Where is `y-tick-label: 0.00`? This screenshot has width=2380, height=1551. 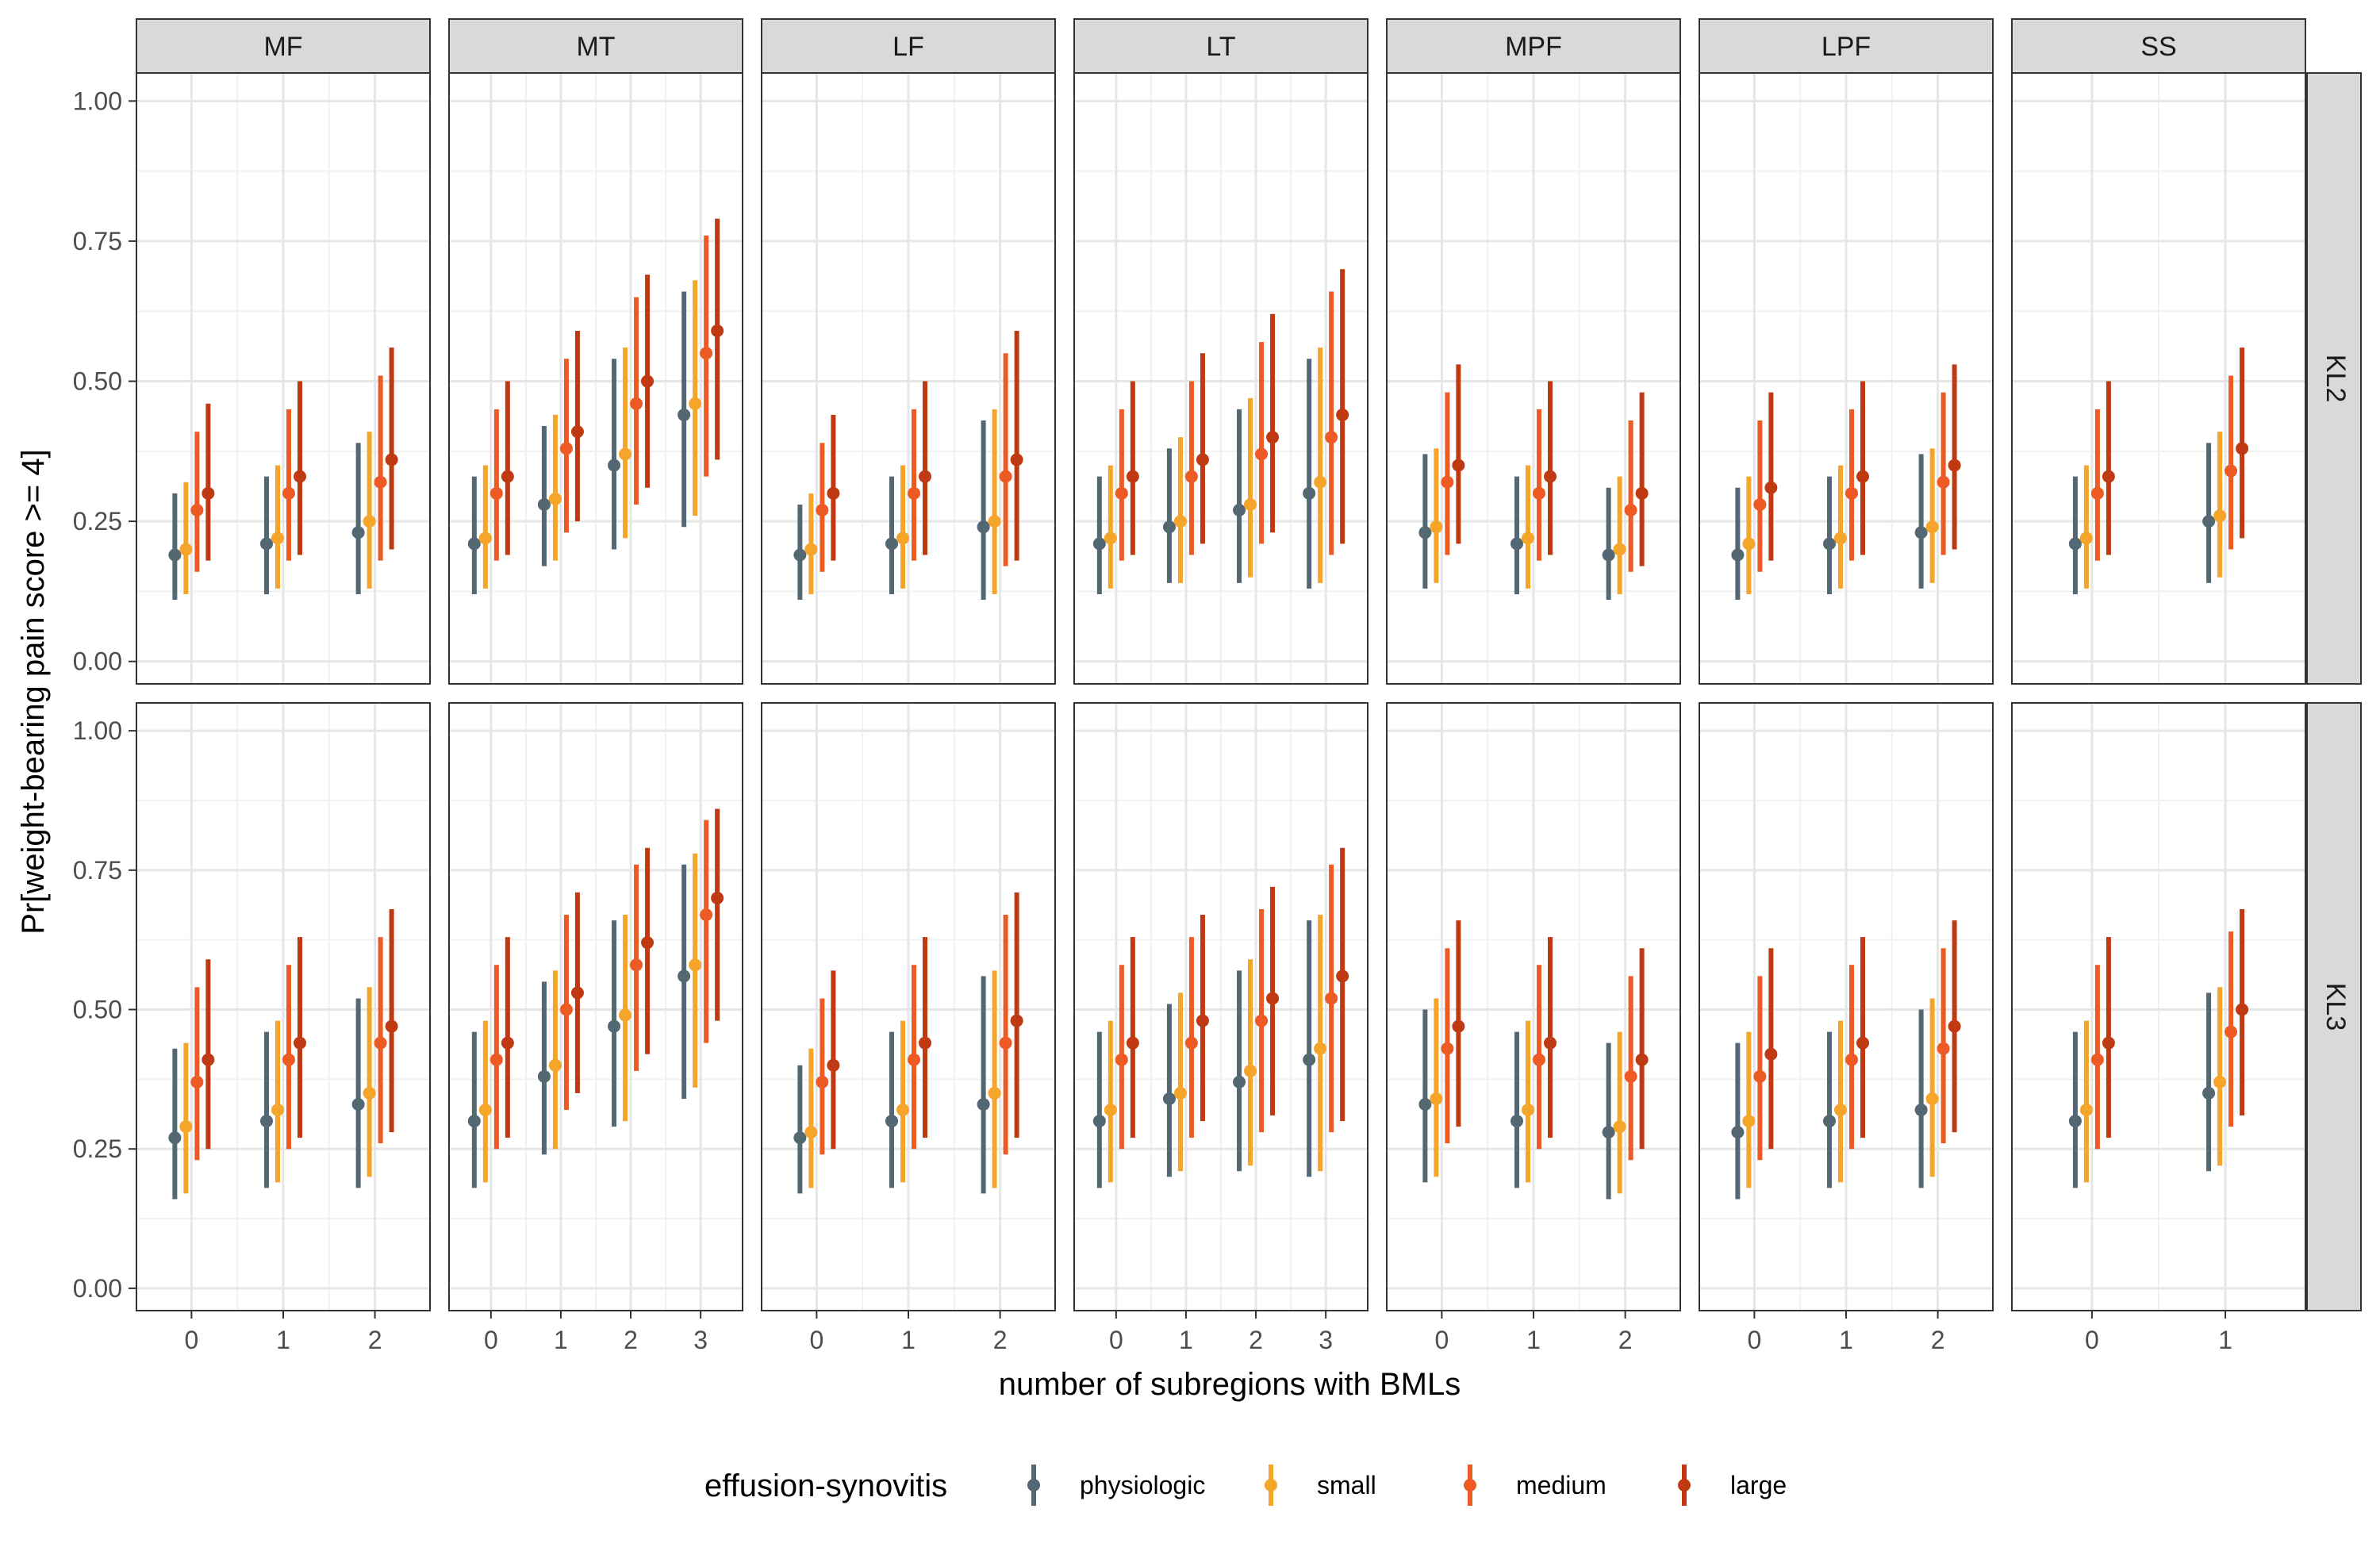 y-tick-label: 0.00 is located at coordinates (97, 1288).